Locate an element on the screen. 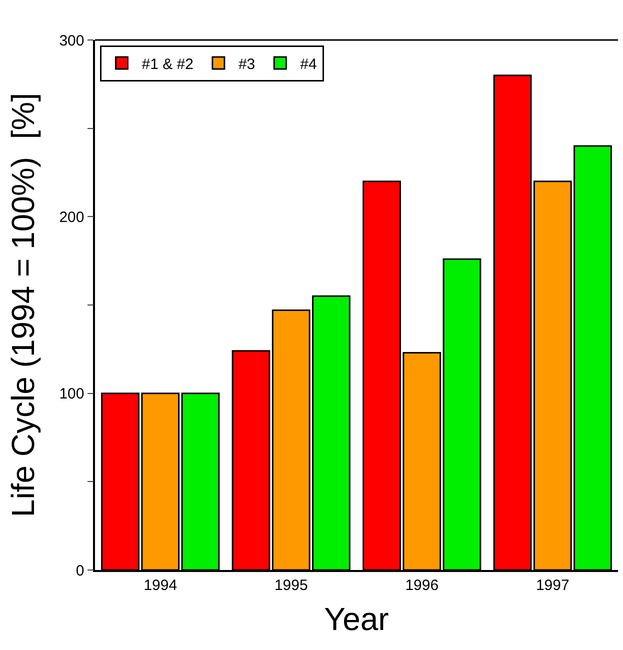 The height and width of the screenshot is (650, 623). legend-label: #4 is located at coordinates (308, 64).